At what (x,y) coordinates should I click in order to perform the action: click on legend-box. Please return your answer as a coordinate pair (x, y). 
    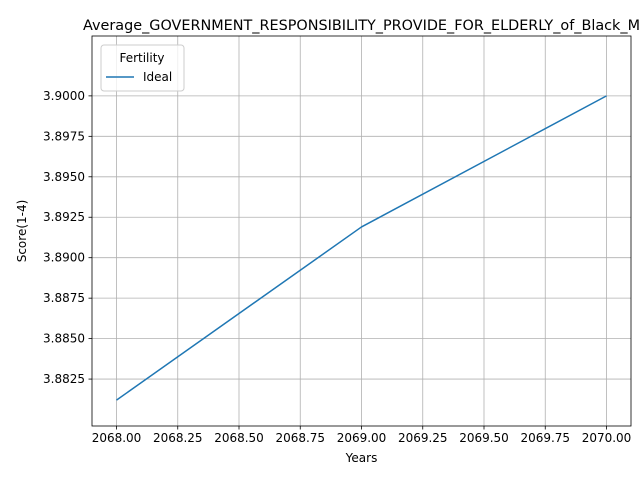
    Looking at the image, I should click on (142, 68).